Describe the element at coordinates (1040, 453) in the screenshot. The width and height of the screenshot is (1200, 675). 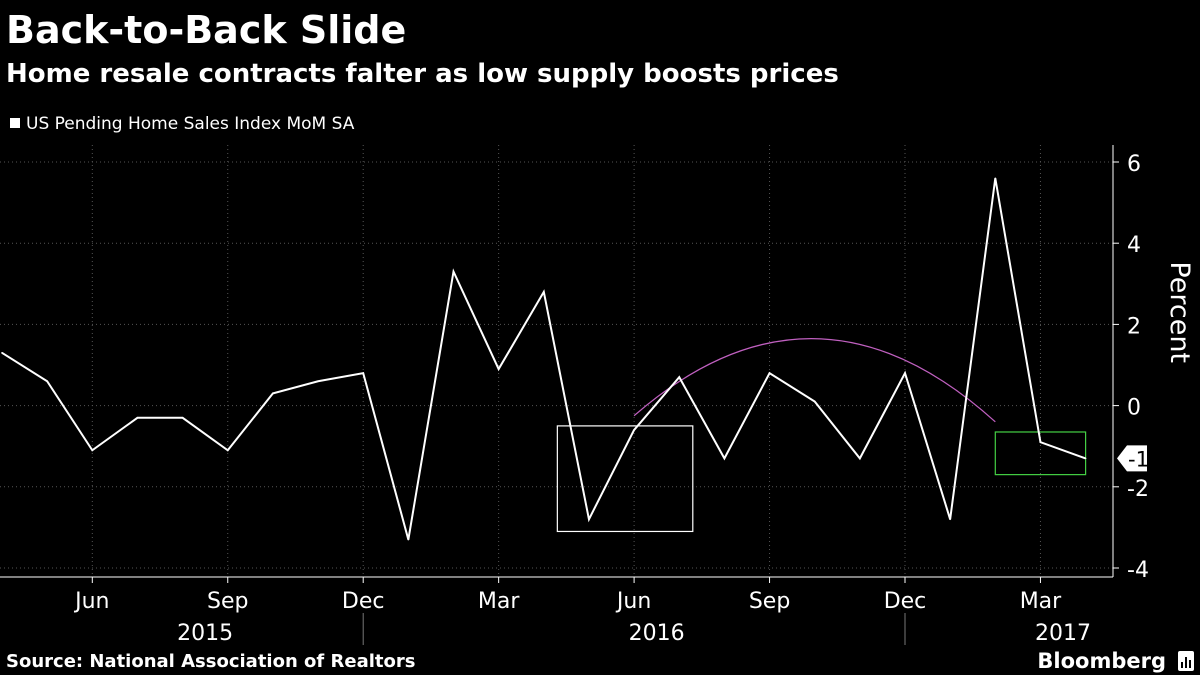
I see `highlight-box-green` at that location.